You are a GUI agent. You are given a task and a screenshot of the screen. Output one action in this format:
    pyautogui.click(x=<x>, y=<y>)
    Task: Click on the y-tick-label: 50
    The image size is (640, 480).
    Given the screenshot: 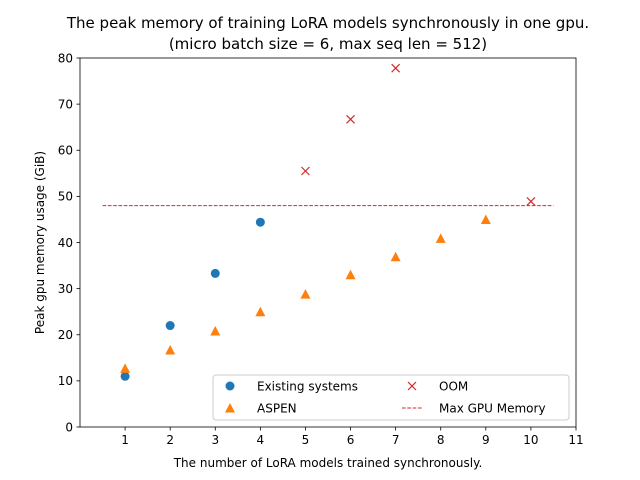 What is the action you would take?
    pyautogui.click(x=65, y=197)
    